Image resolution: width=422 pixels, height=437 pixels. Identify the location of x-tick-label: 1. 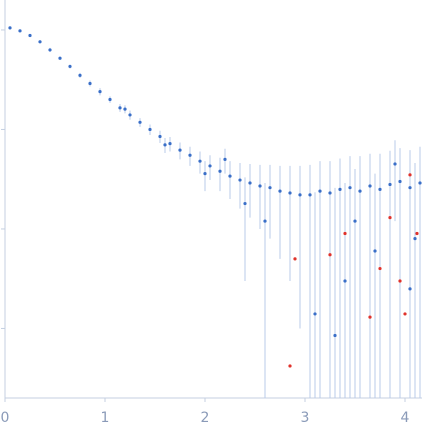
(105, 418).